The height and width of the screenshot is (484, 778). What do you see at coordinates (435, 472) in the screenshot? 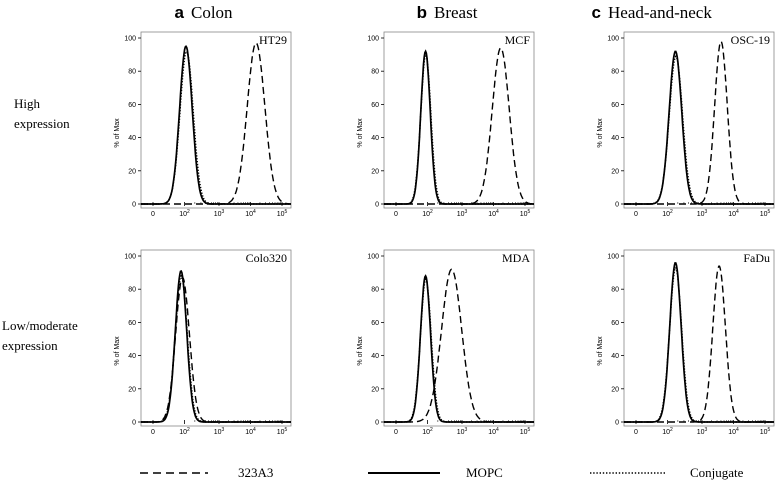
I see `legend-item-mopc: MOPC` at bounding box center [435, 472].